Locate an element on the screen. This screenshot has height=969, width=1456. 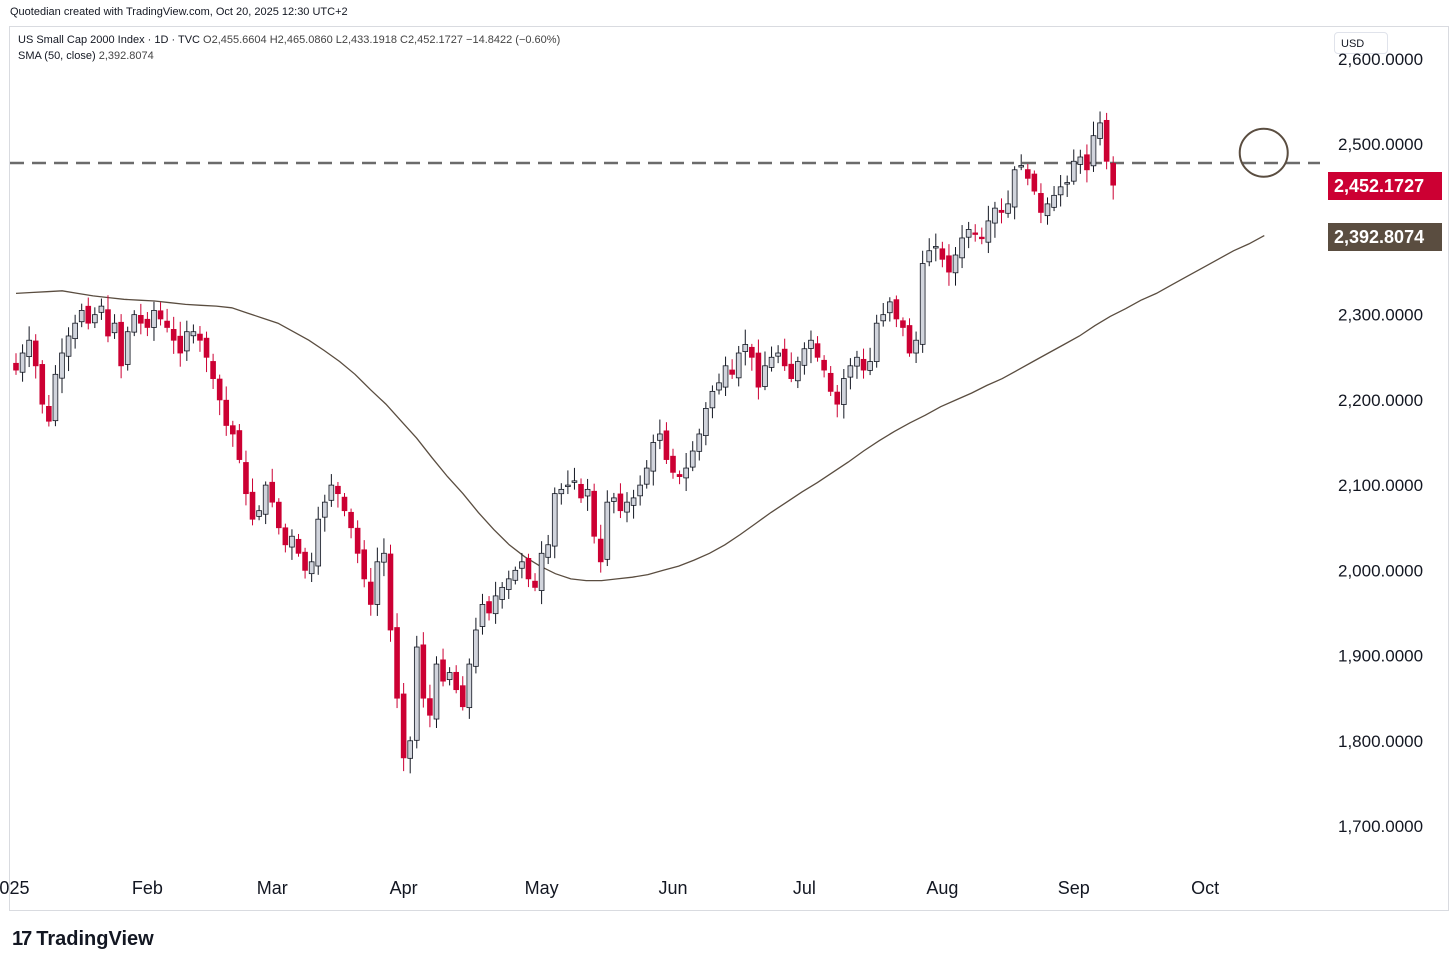
sma-label: SMA (50, close) is located at coordinates (57, 56).